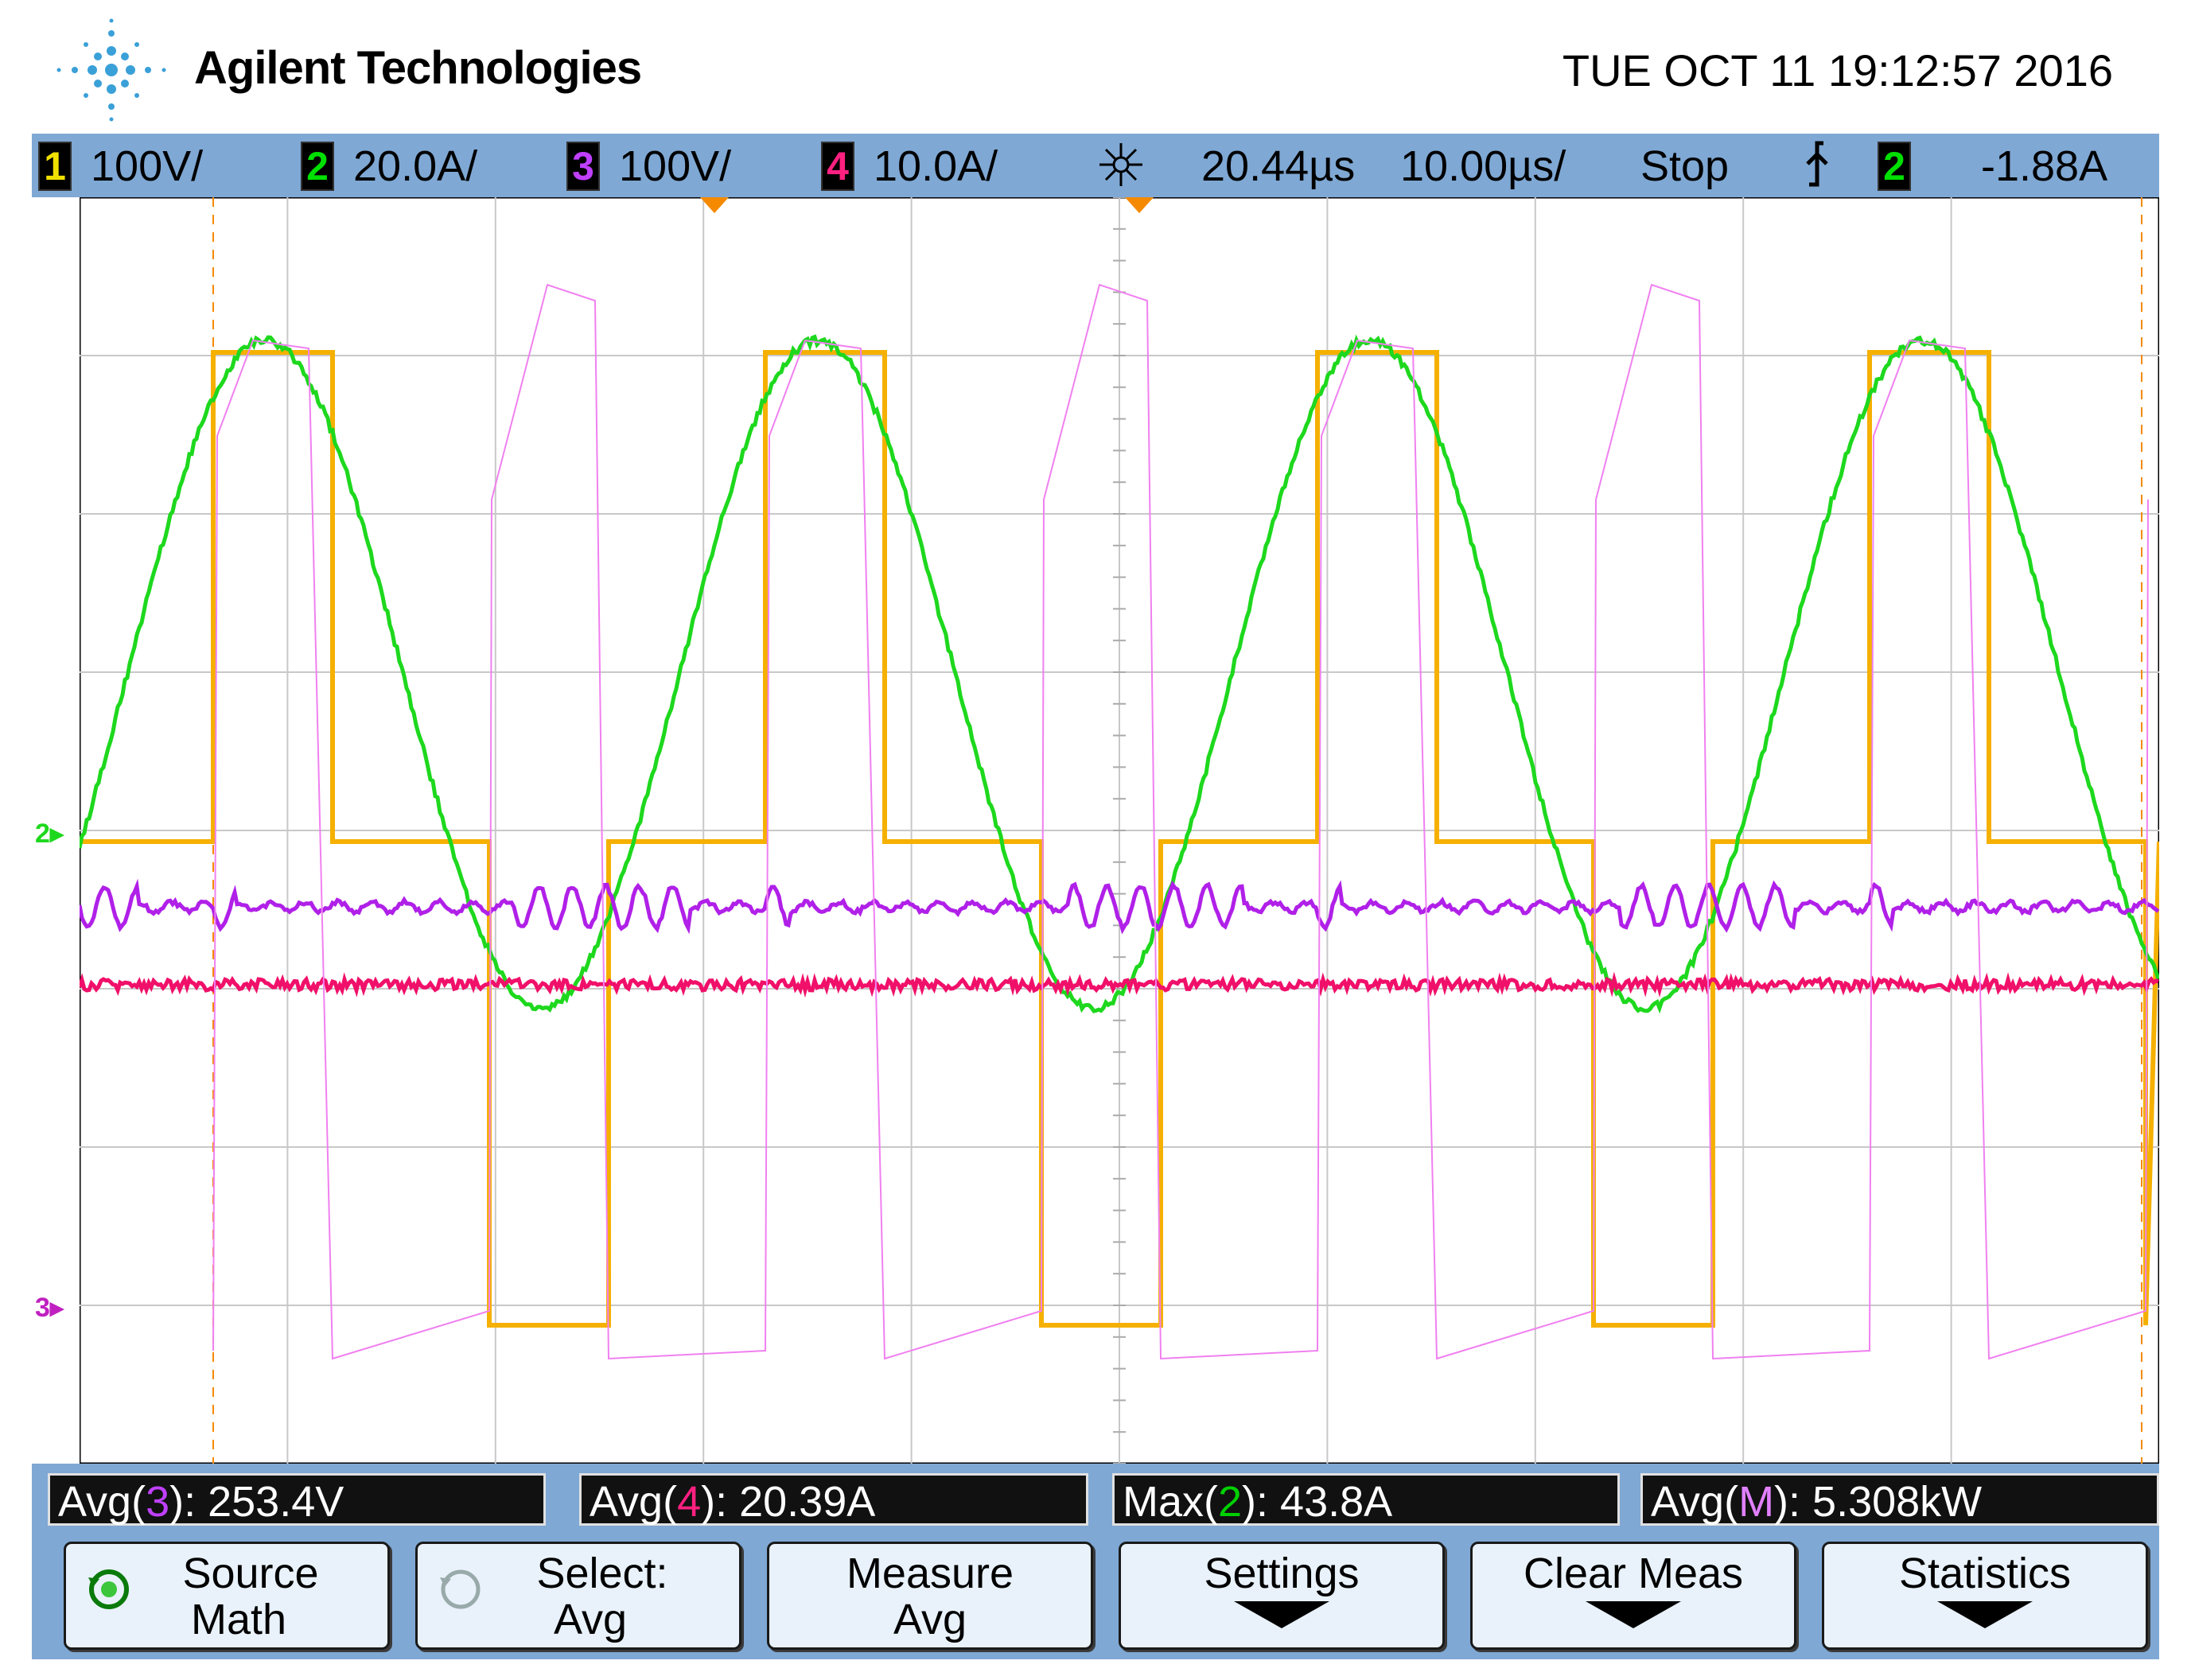  I want to click on channel-4-scale-label: 10.0A/, so click(936, 166).